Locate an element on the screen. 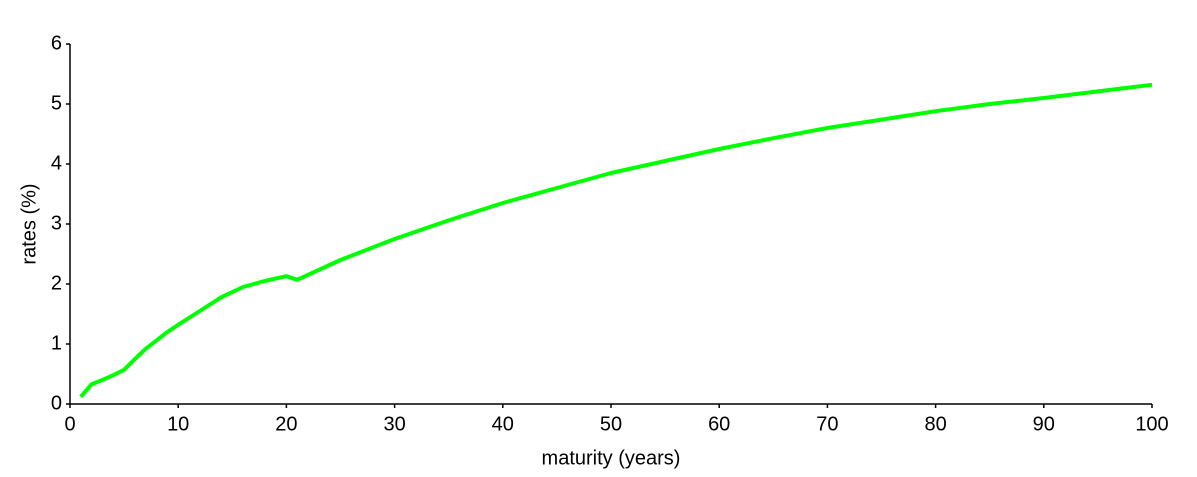  x-tick-label: 70 is located at coordinates (827, 424).